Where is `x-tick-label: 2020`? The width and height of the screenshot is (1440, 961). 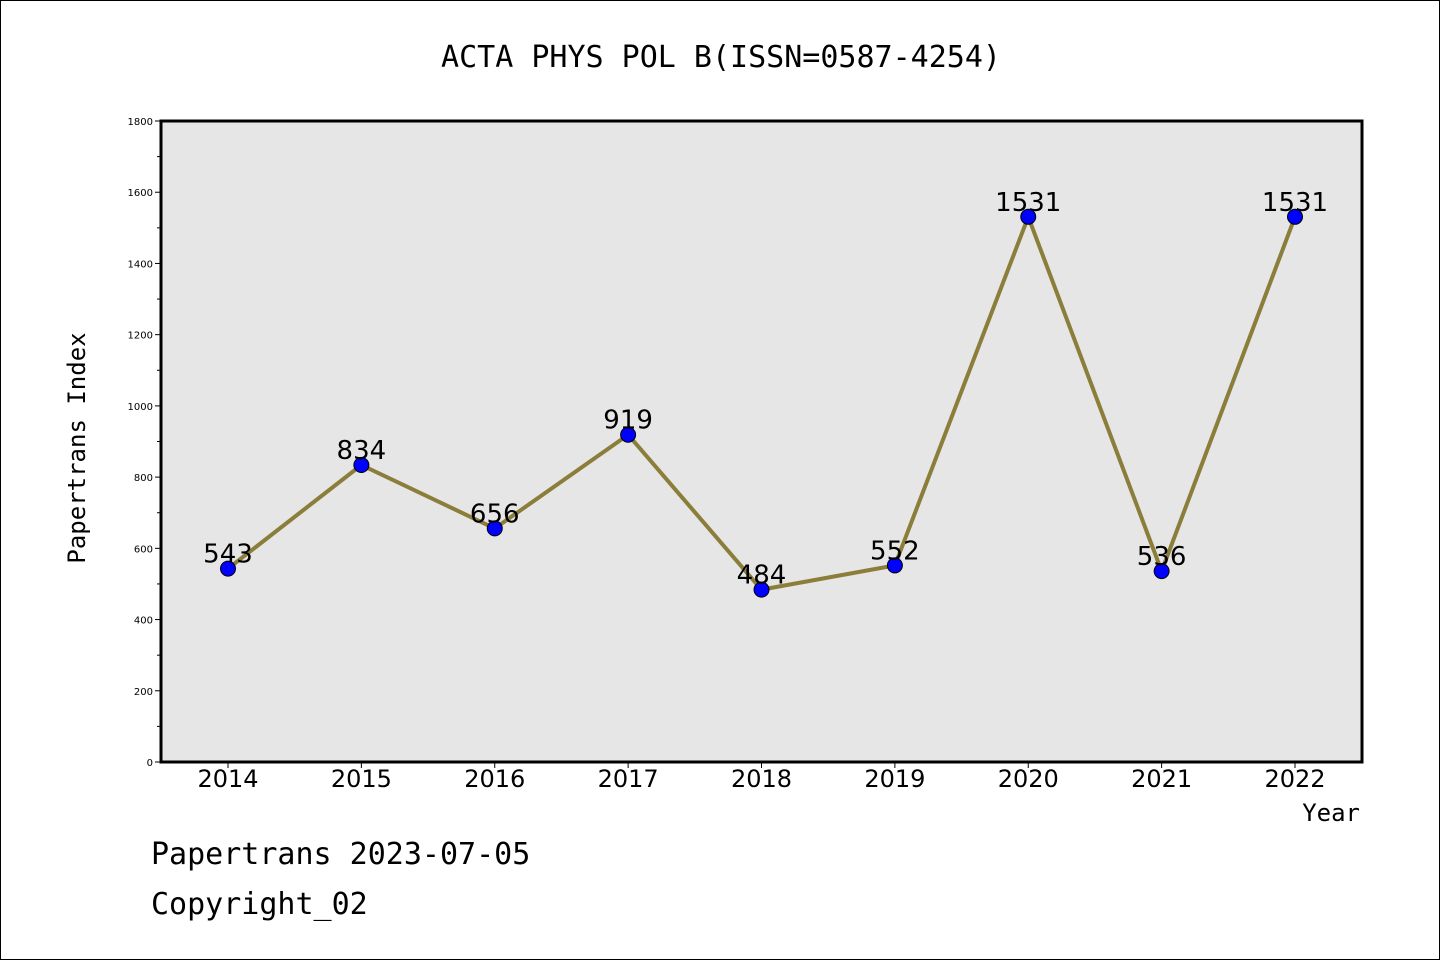
x-tick-label: 2020 is located at coordinates (1028, 779).